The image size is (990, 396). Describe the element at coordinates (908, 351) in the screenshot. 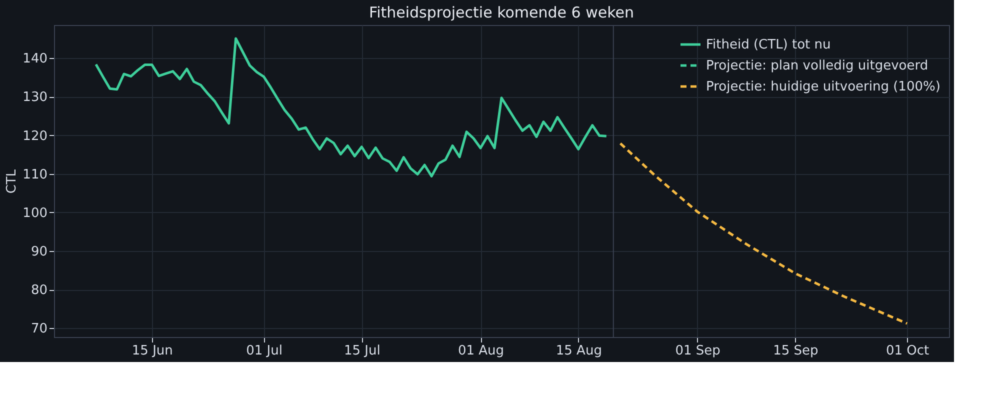

I see `x-tick-label: 01 Oct` at that location.